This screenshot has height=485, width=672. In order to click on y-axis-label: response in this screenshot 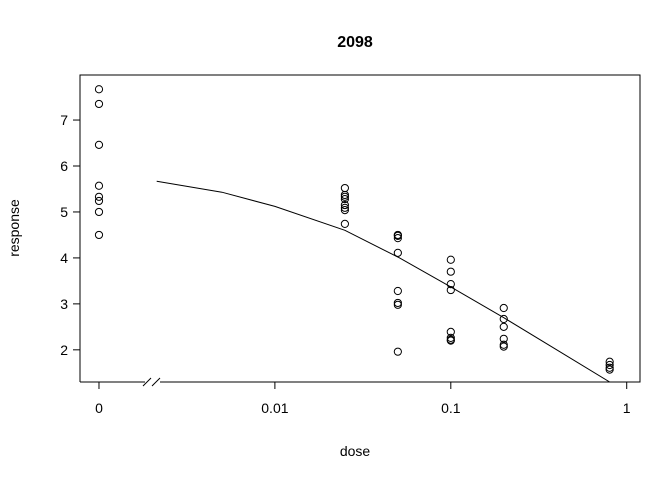, I will do `click(14, 228)`.